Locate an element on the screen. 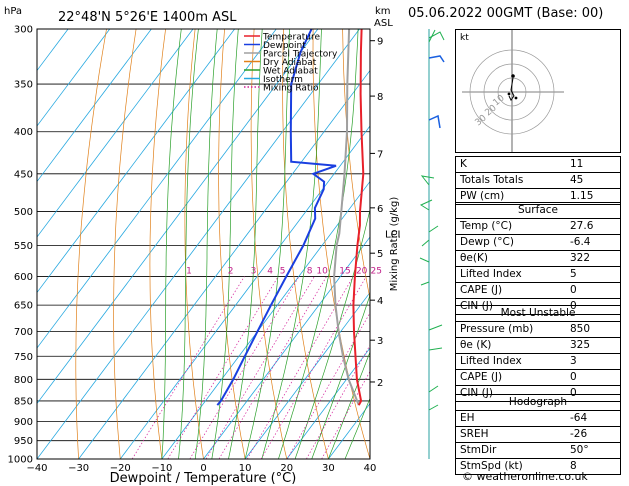 This screenshot has height=486, width=629. height-tick-label: 3 is located at coordinates (380, 341).